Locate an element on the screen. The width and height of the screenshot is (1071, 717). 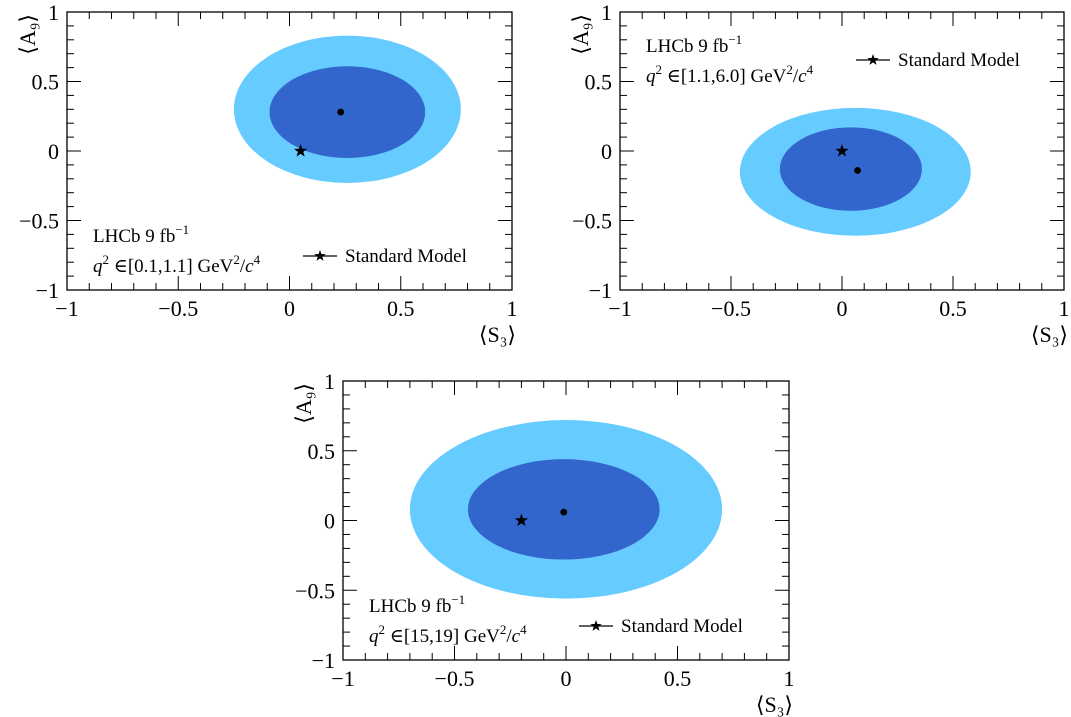
q2-range-label: q2 ∈[15,19] GeV2/c4 is located at coordinates (448, 634).